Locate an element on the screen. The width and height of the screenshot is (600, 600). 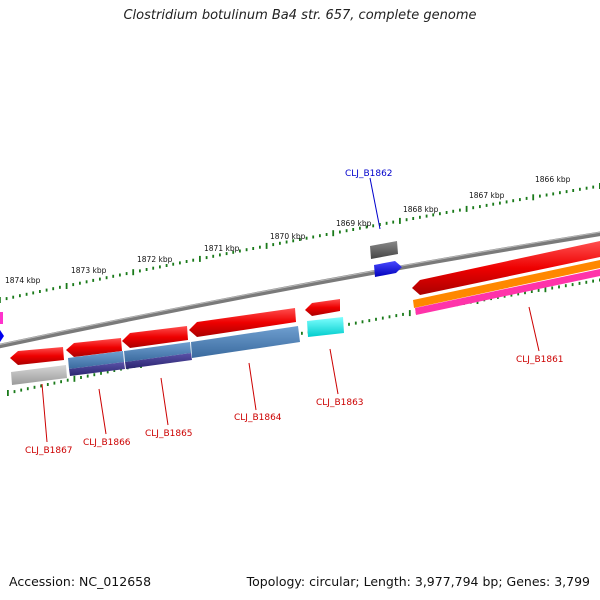
tick-label-1874: 1874 kbp is located at coordinates (23, 280).